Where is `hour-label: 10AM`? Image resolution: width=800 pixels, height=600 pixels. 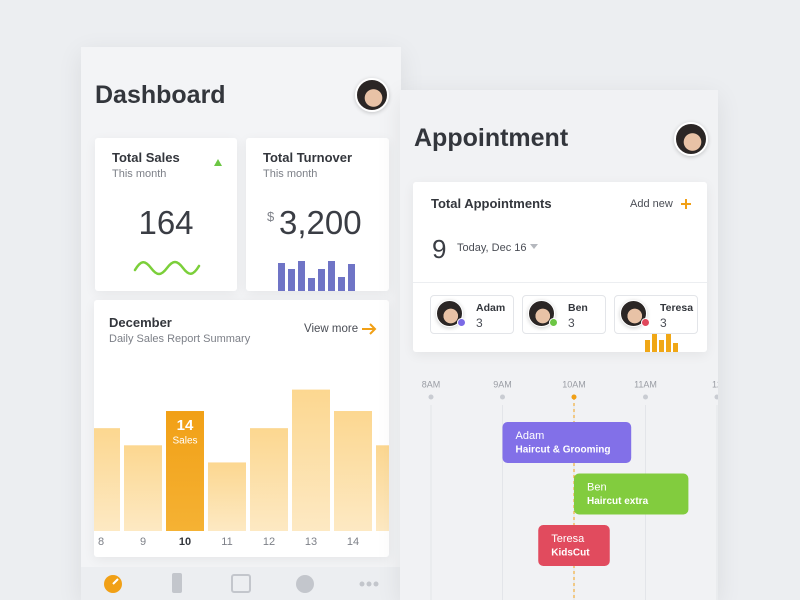
hour-label: 10AM is located at coordinates (574, 384).